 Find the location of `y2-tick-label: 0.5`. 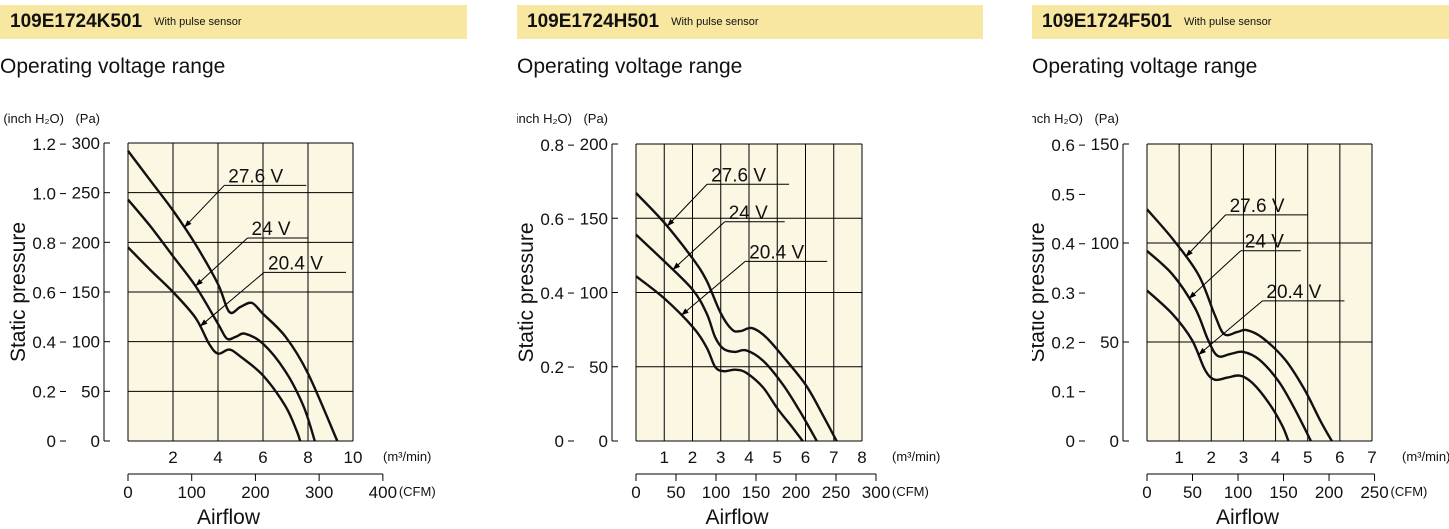

y2-tick-label: 0.5 is located at coordinates (1063, 194).